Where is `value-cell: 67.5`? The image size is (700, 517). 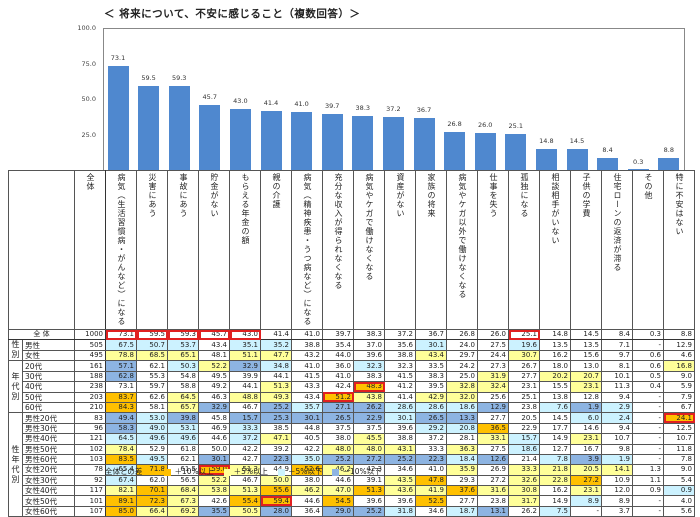
value-cell: 67.5 is located at coordinates (121, 345).